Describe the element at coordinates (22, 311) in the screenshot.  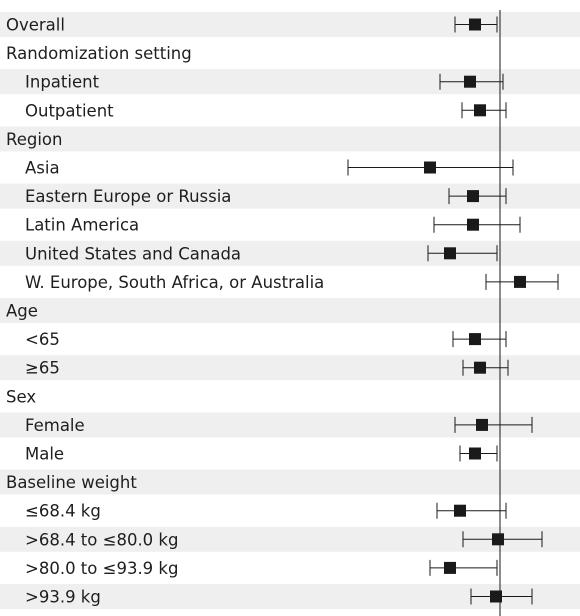
I see `group-header-label: Age` at that location.